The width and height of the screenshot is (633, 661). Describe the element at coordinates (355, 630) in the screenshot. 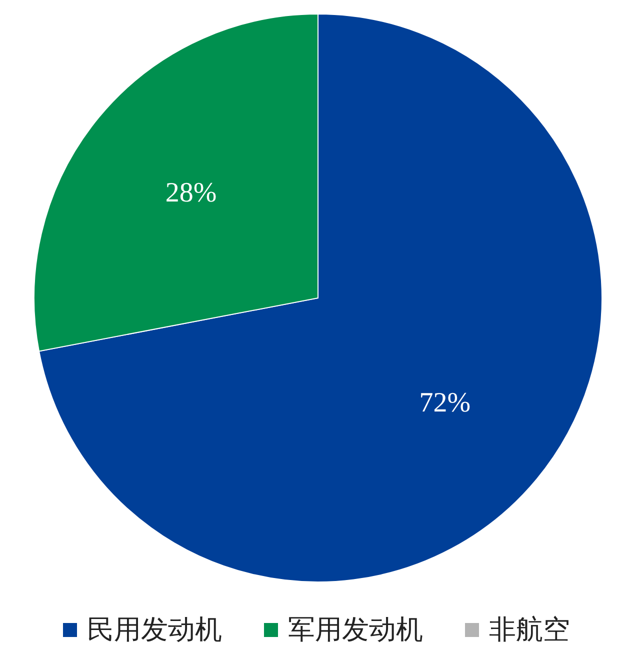

I see `legend-label: 军用发动机` at that location.